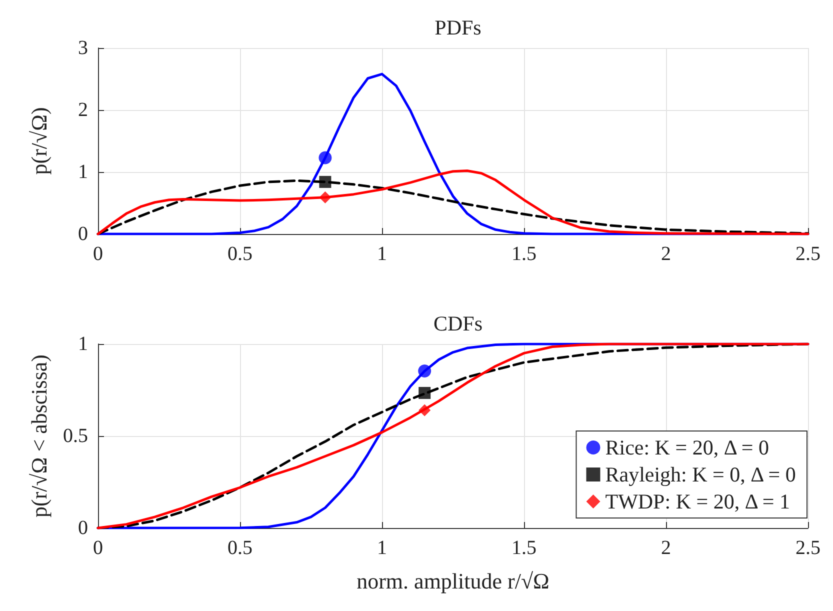 The height and width of the screenshot is (611, 833). Describe the element at coordinates (39, 141) in the screenshot. I see `y-axis-title: p(r/√Ω)` at that location.